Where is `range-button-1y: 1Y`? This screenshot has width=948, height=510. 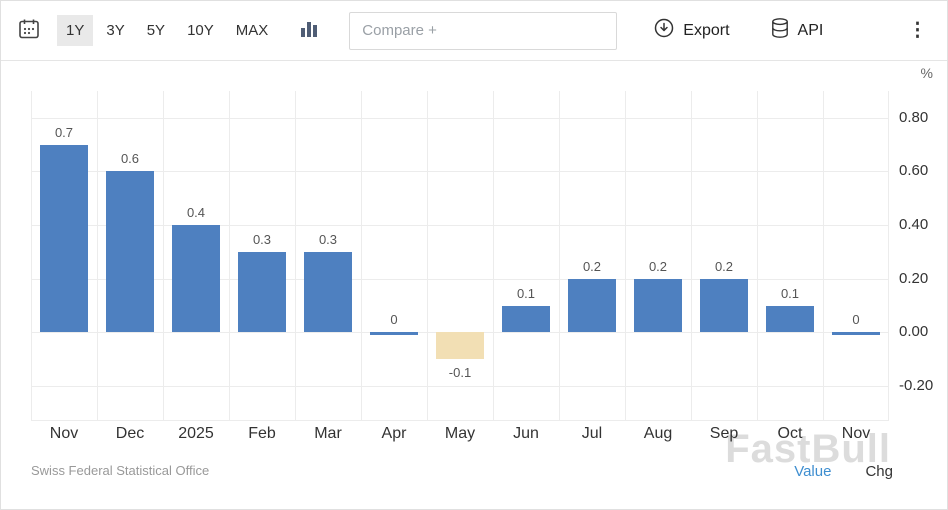
range-button-1y: 1Y is located at coordinates (75, 30).